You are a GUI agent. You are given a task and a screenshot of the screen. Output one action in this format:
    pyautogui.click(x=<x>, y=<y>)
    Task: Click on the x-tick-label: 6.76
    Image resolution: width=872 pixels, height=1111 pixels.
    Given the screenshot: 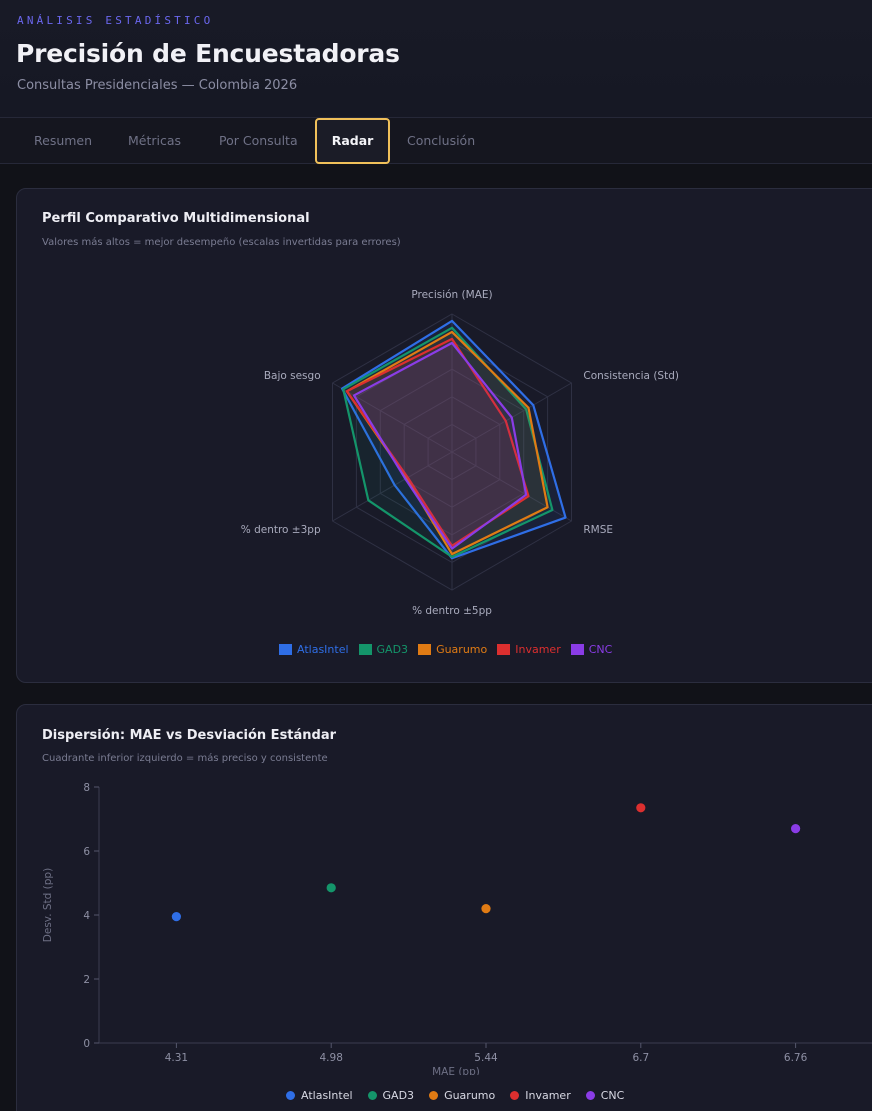 What is the action you would take?
    pyautogui.click(x=796, y=1058)
    